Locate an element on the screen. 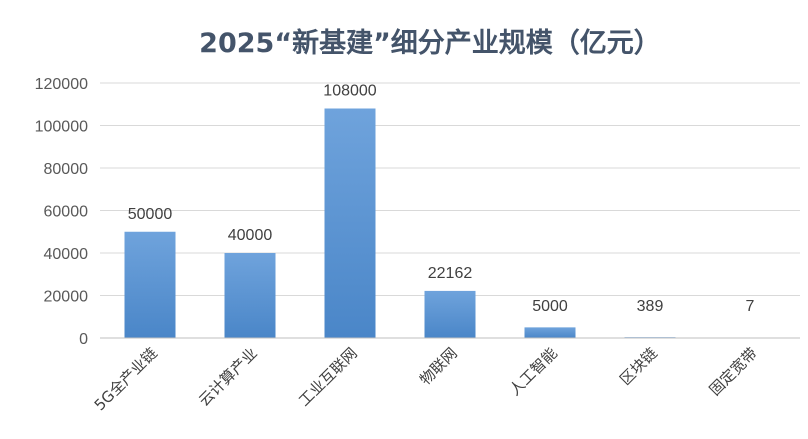 The width and height of the screenshot is (808, 439). chart-title: 2025“新基建”细分产业规模（亿元） is located at coordinates (430, 43).